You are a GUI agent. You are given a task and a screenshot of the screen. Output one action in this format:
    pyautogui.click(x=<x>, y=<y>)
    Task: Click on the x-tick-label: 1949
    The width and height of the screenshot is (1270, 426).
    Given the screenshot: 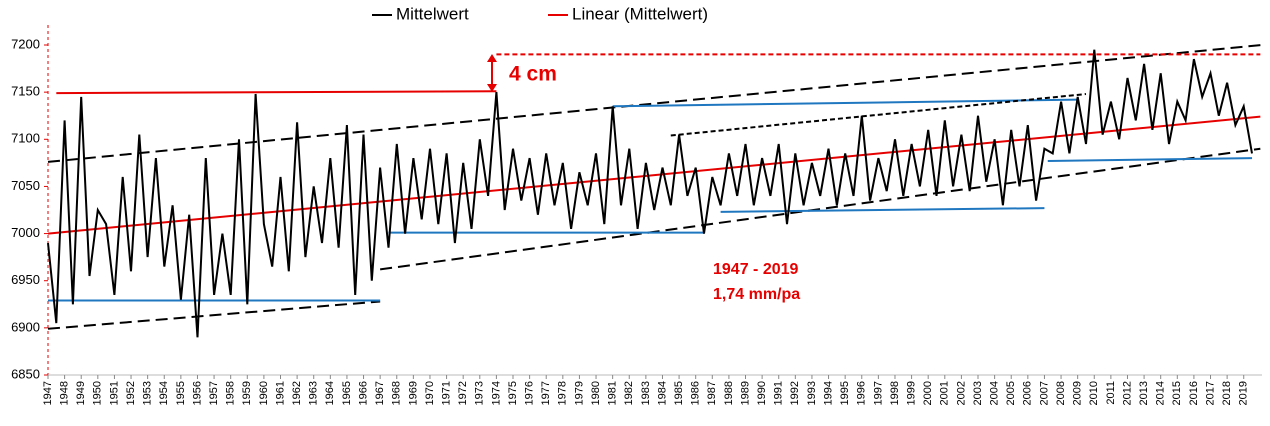 What is the action you would take?
    pyautogui.click(x=81, y=393)
    